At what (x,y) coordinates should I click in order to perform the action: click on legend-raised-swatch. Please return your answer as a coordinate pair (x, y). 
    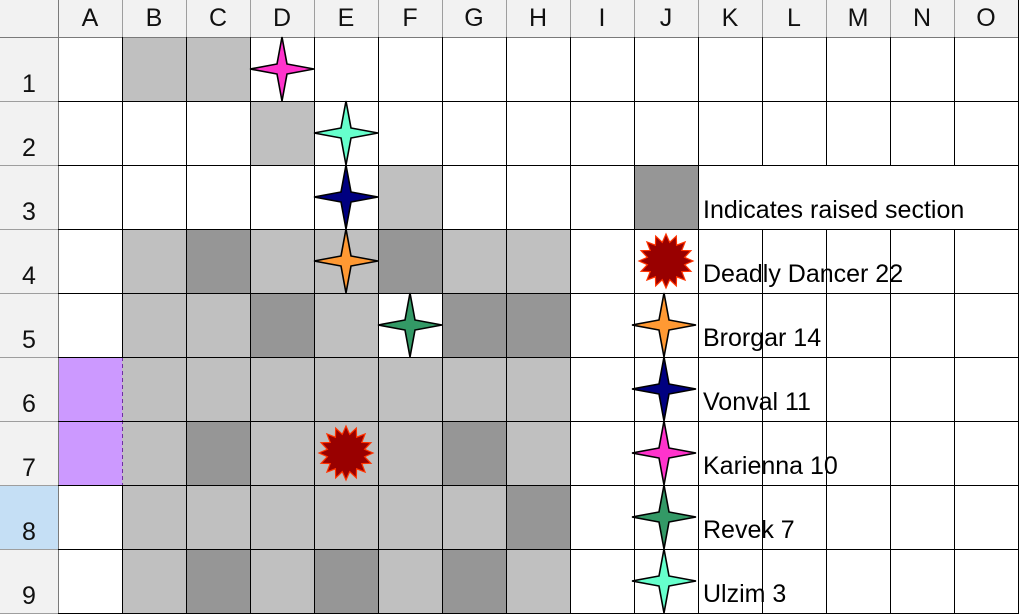
    Looking at the image, I should click on (666, 197).